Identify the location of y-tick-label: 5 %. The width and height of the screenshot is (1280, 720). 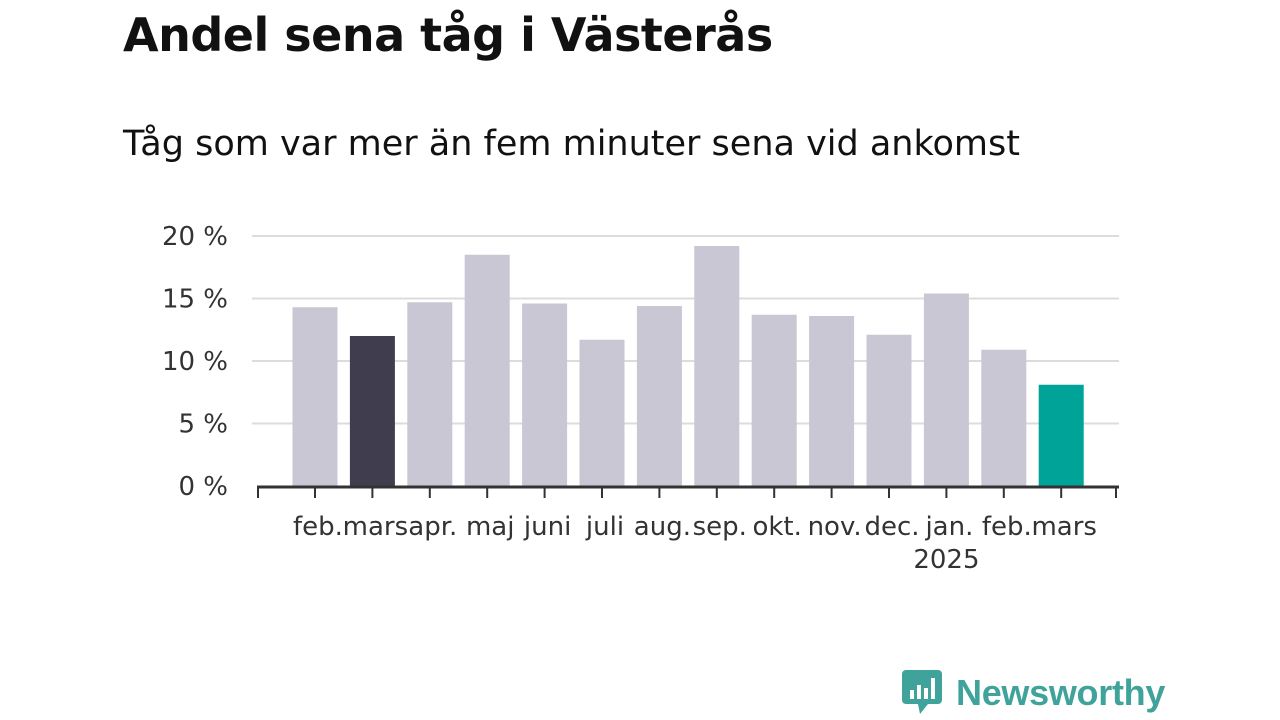
(203, 425).